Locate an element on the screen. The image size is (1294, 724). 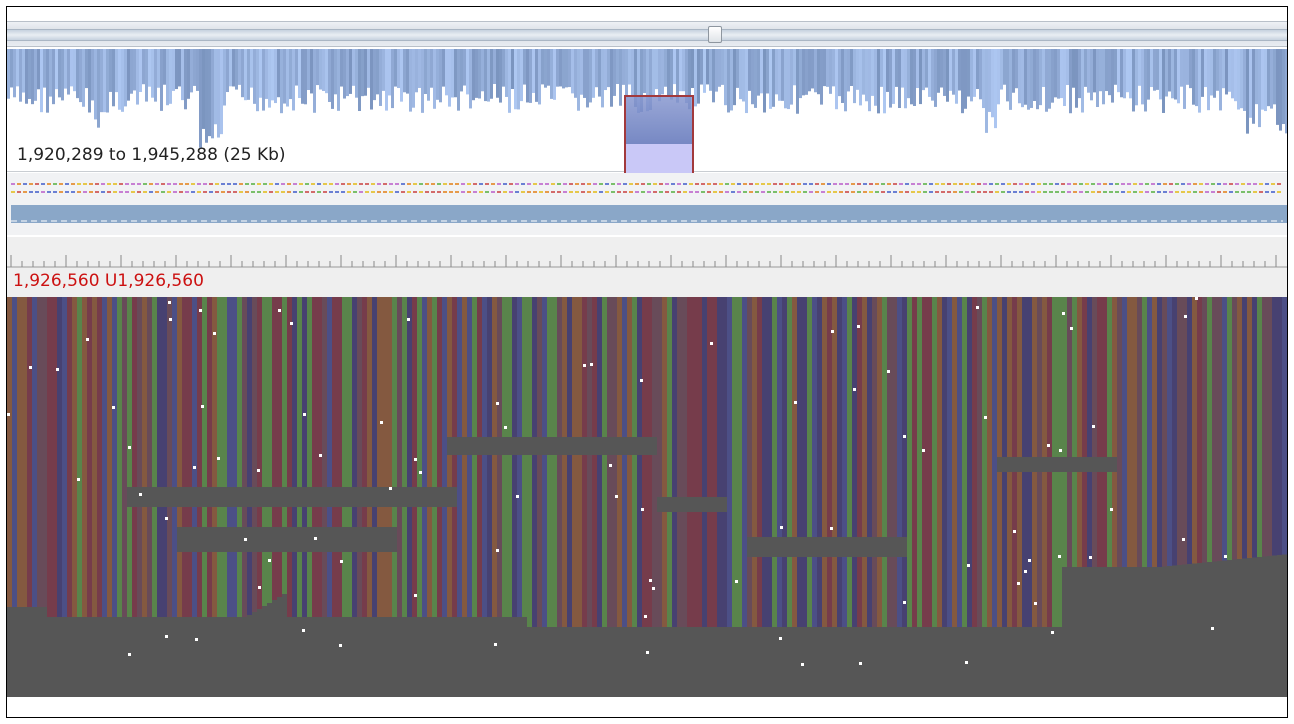
scrollbar-track is located at coordinates (647, 35).